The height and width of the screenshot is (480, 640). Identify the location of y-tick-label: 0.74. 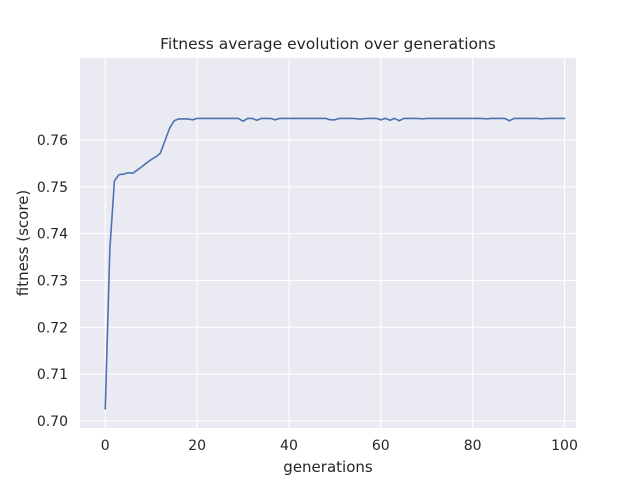
(52, 235).